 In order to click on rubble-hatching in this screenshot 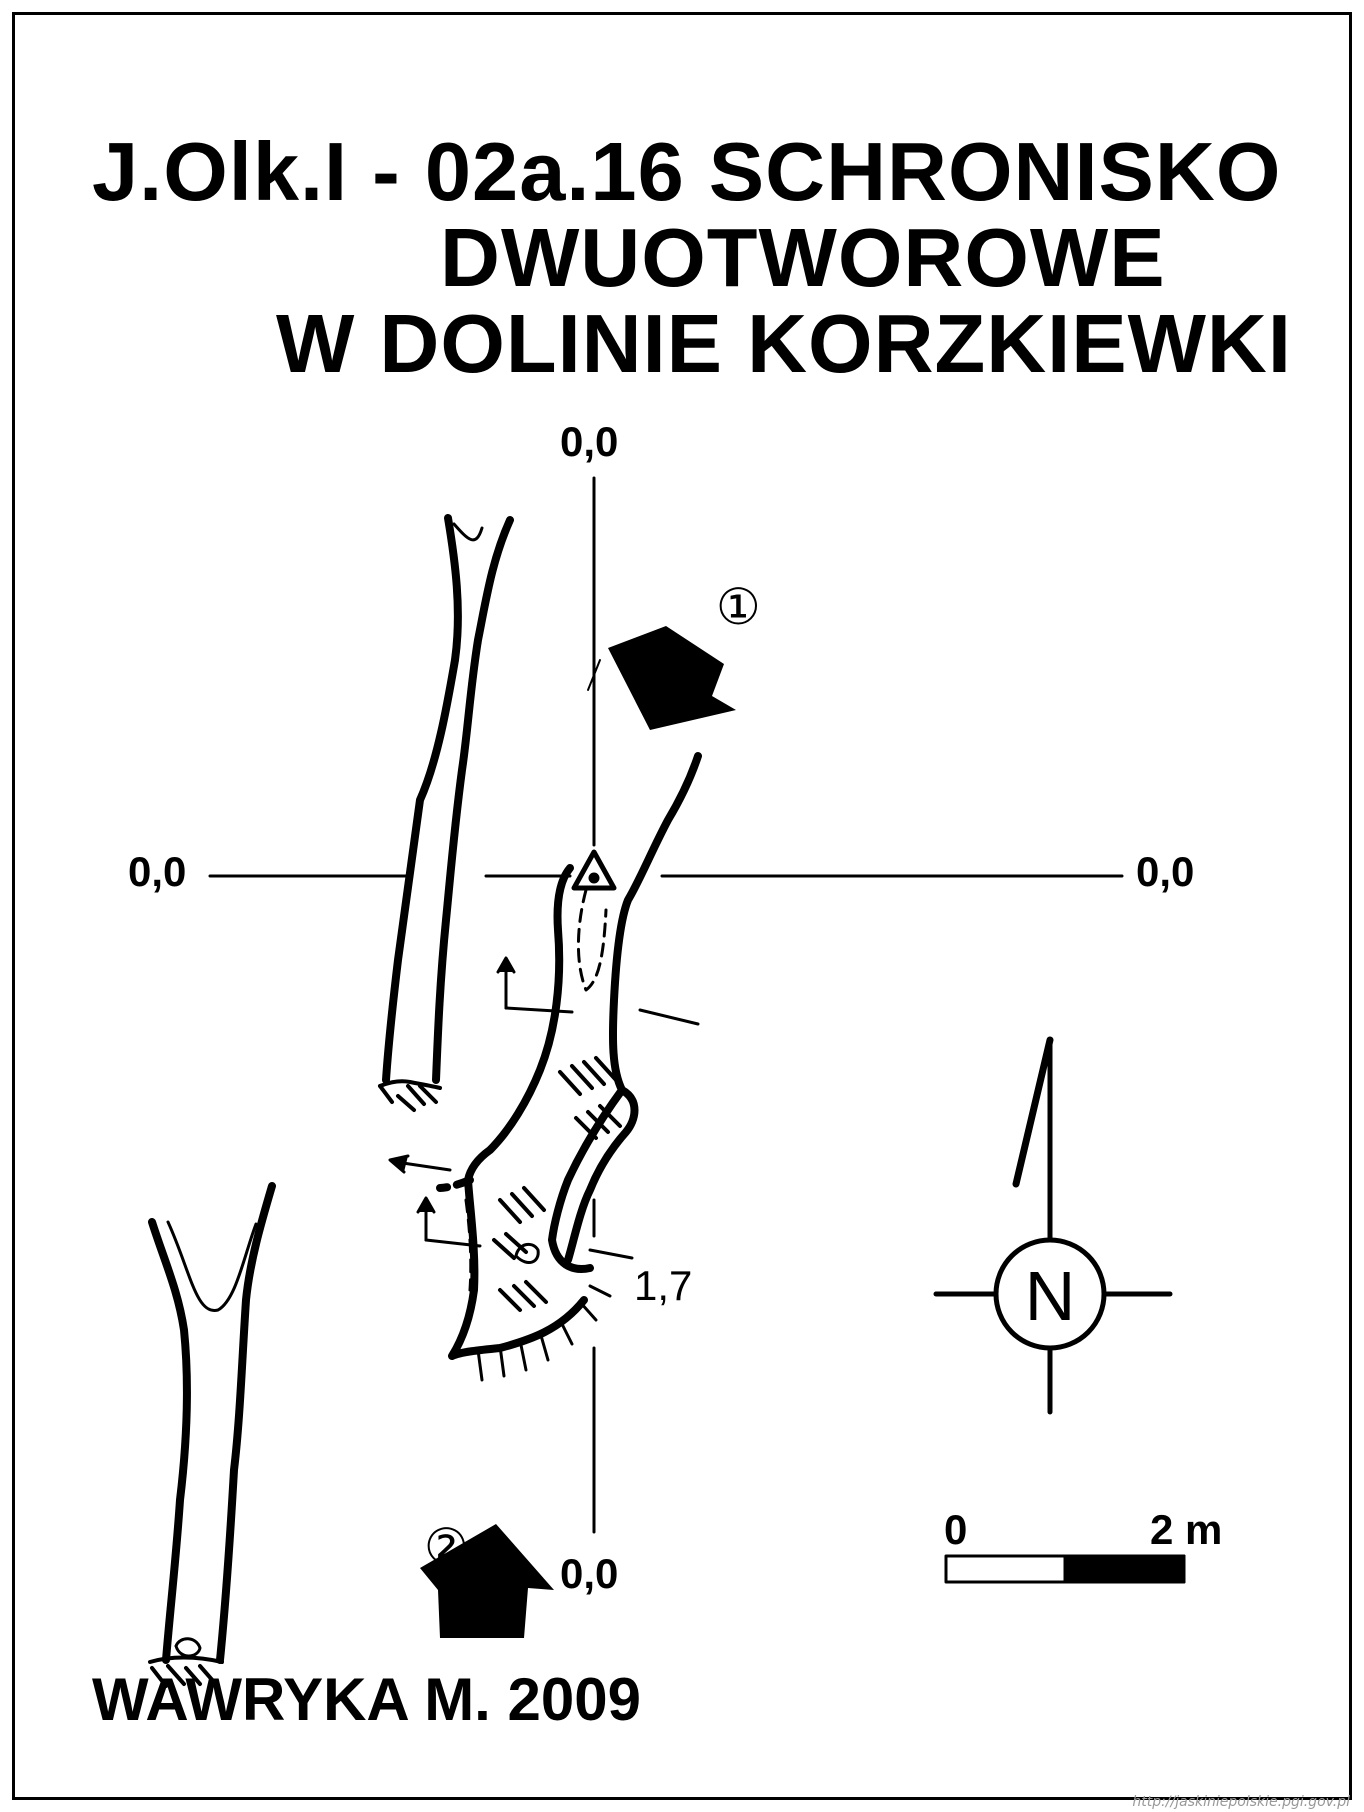, I will do `click(557, 1184)`.